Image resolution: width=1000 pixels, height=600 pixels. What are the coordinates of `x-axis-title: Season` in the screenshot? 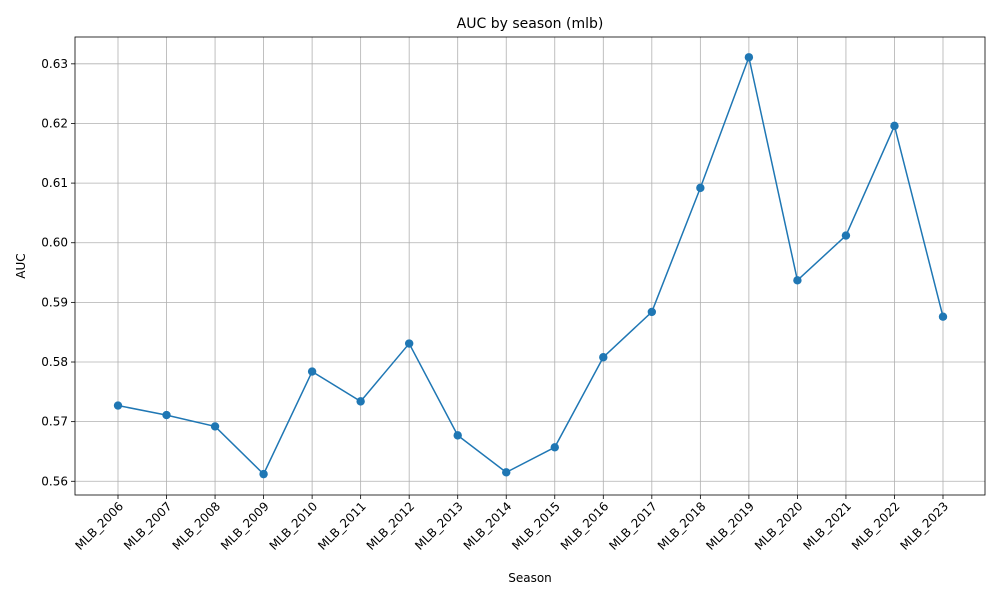 It's located at (530, 578).